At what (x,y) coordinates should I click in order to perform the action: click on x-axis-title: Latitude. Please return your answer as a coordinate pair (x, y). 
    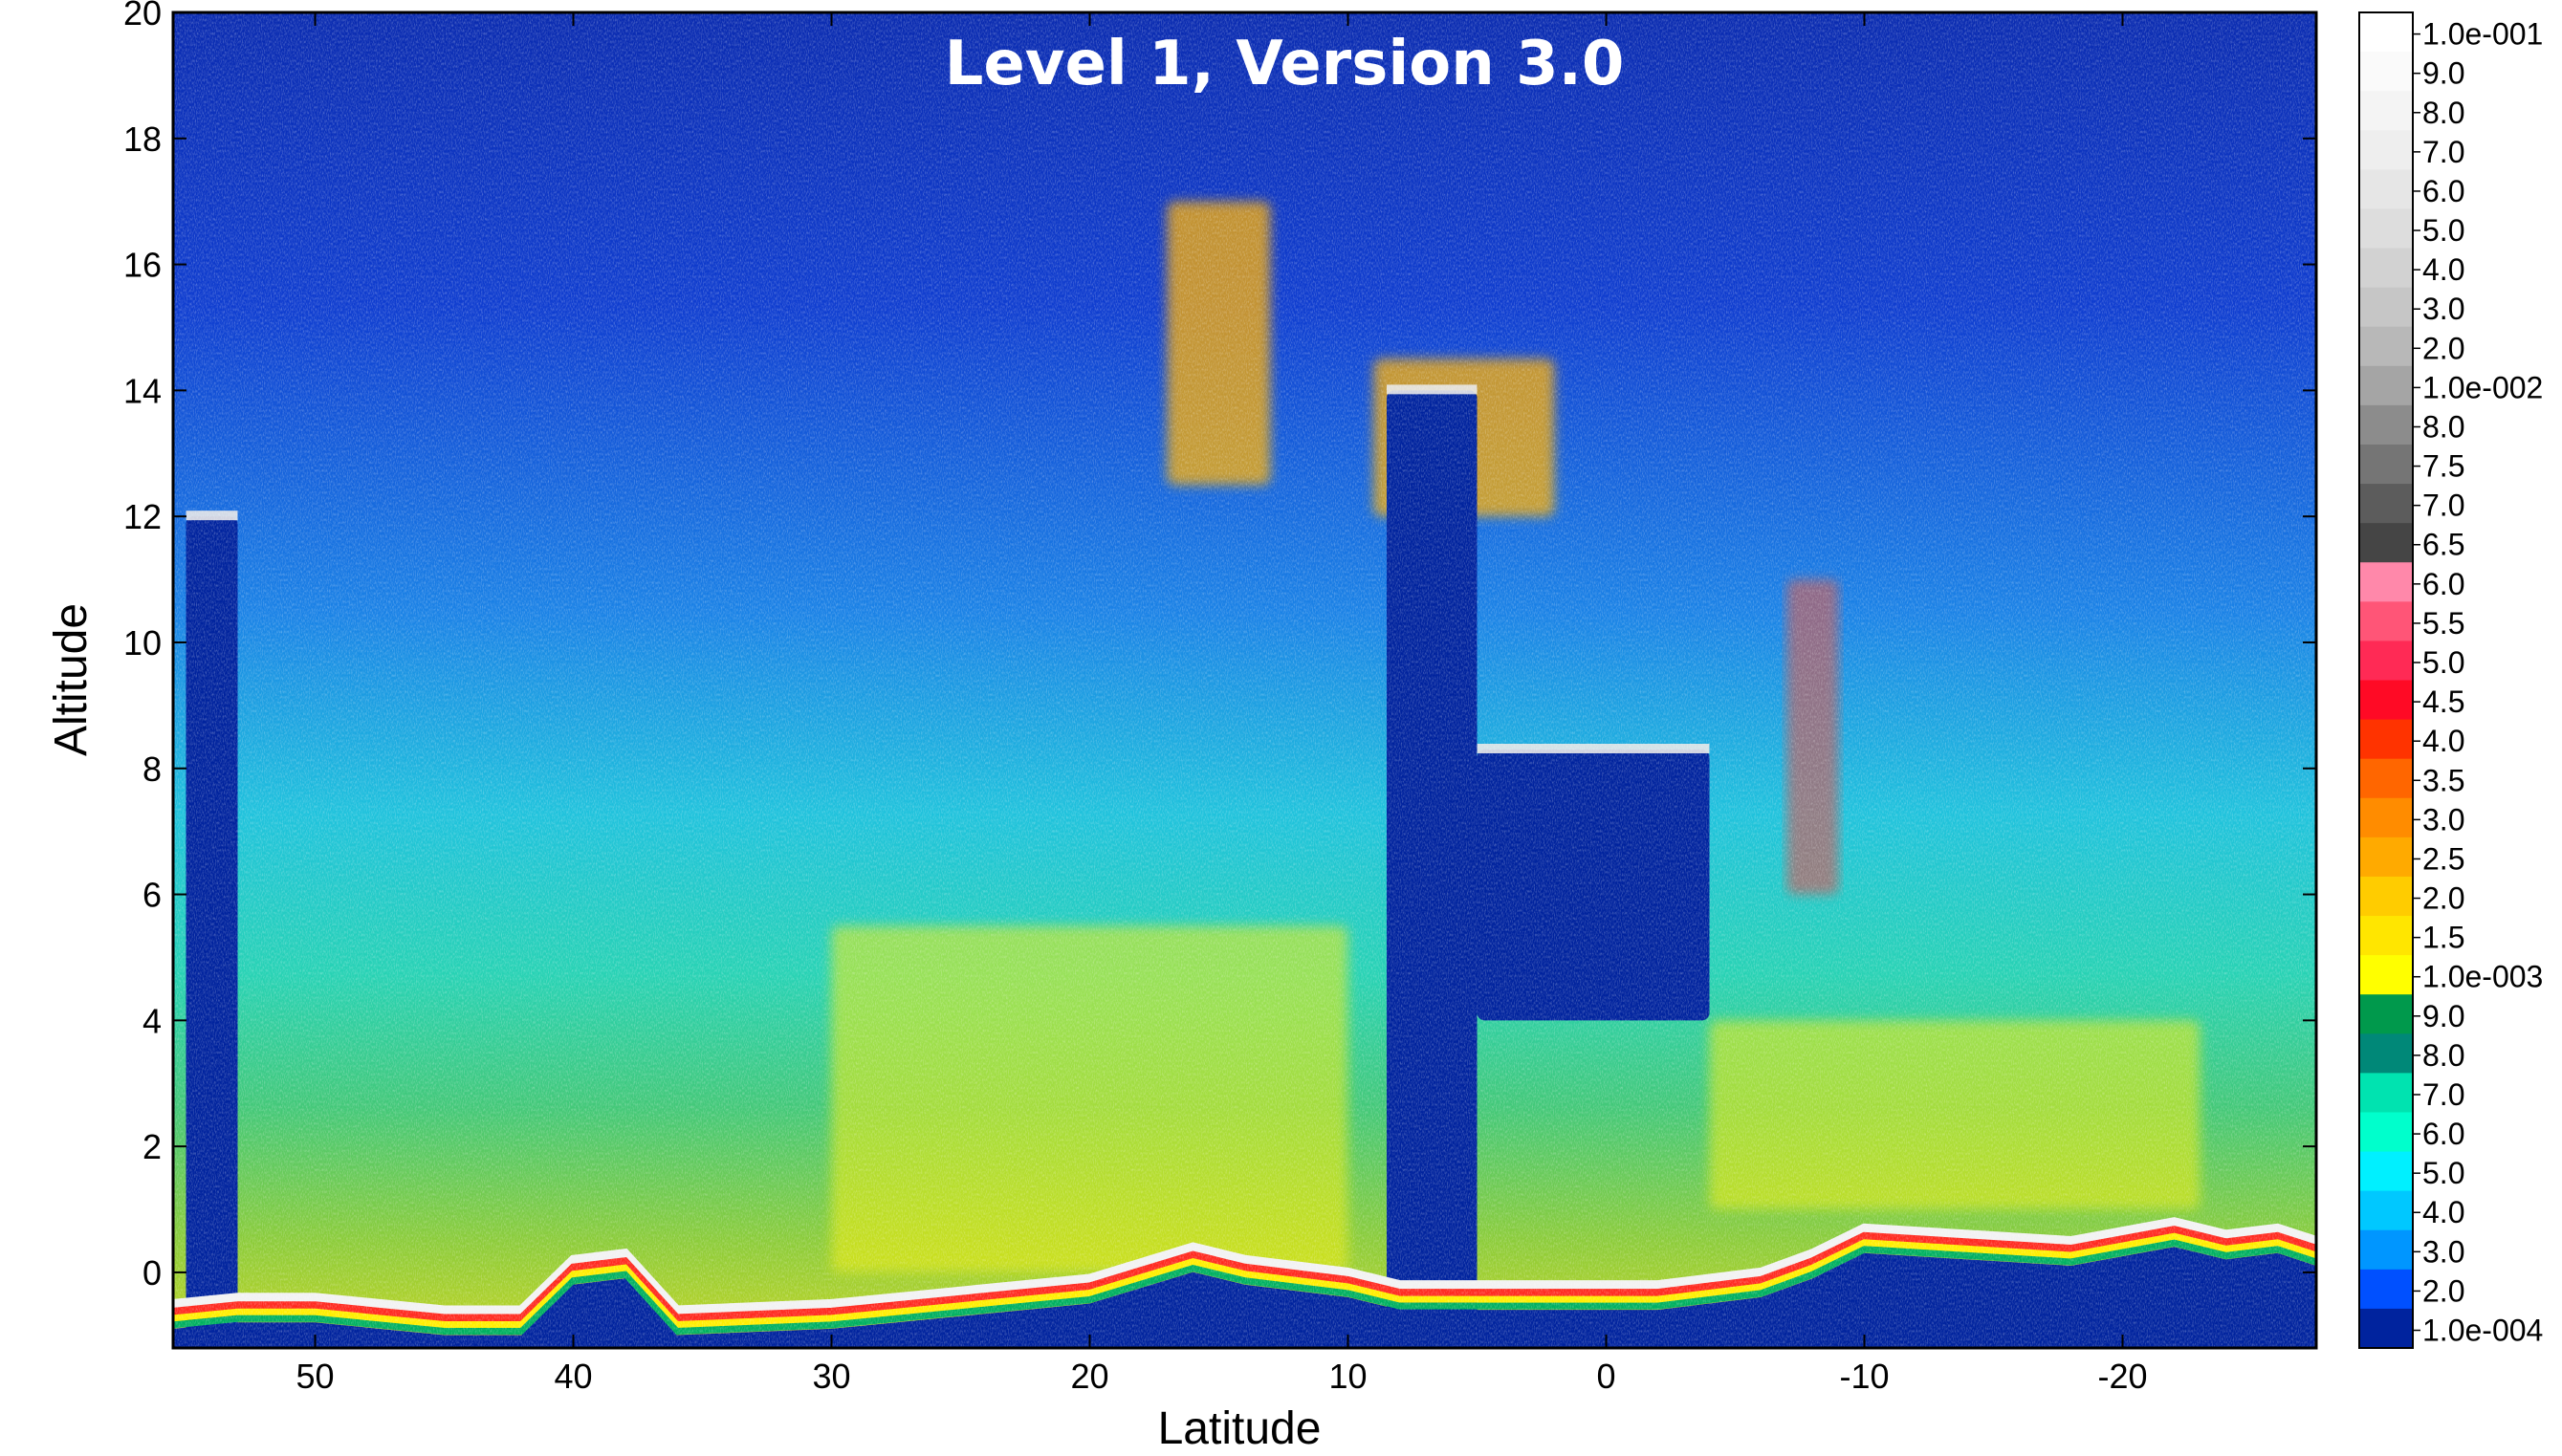
    Looking at the image, I should click on (1240, 1428).